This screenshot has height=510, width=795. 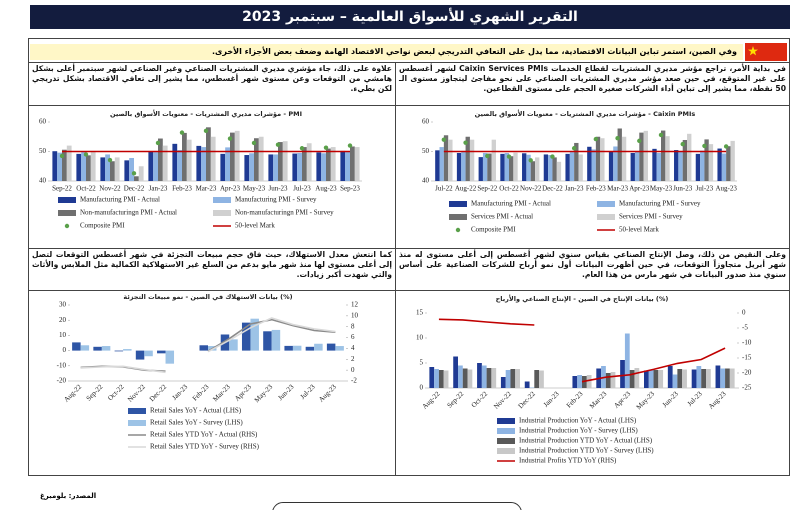 What do you see at coordinates (753, 51) in the screenshot?
I see `flag-star` at bounding box center [753, 51].